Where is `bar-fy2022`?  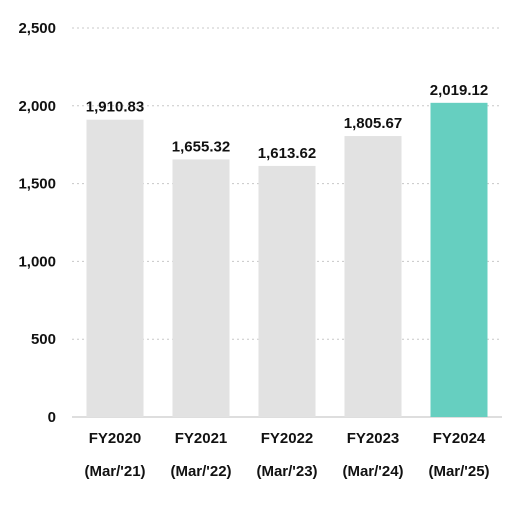
bar-fy2022 is located at coordinates (287, 291).